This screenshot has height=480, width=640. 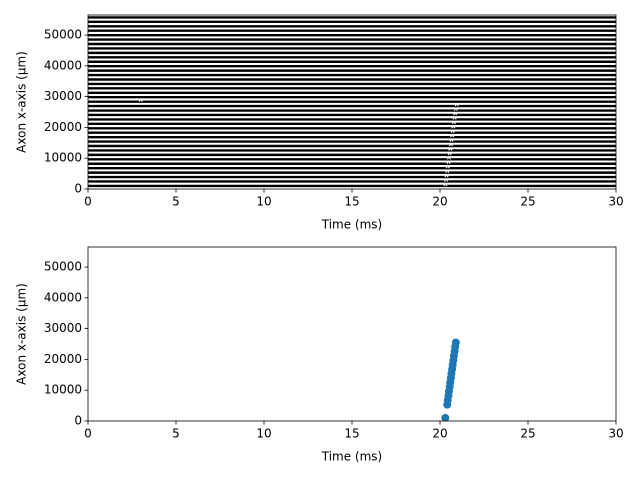 I want to click on plot-area, so click(x=450, y=379).